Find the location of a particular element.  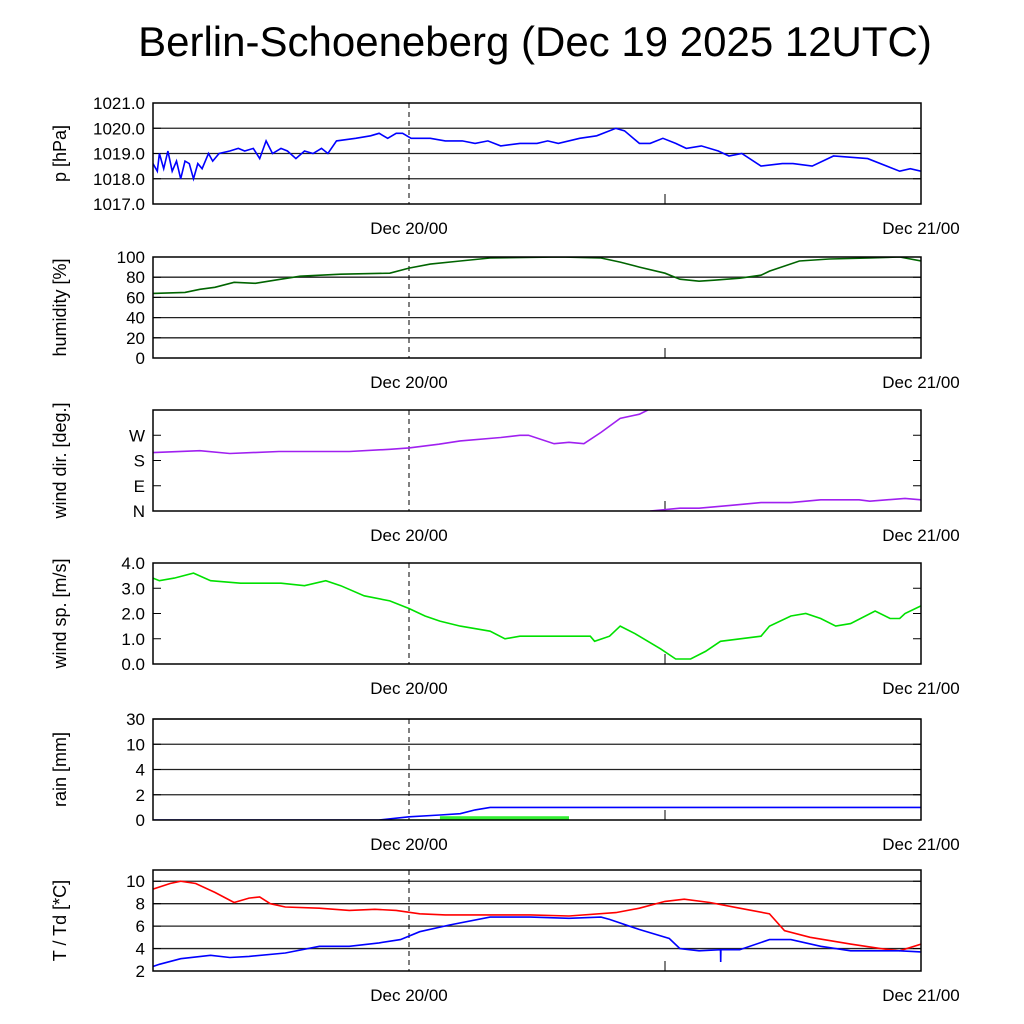

series-line-temperature is located at coordinates (537, 916).